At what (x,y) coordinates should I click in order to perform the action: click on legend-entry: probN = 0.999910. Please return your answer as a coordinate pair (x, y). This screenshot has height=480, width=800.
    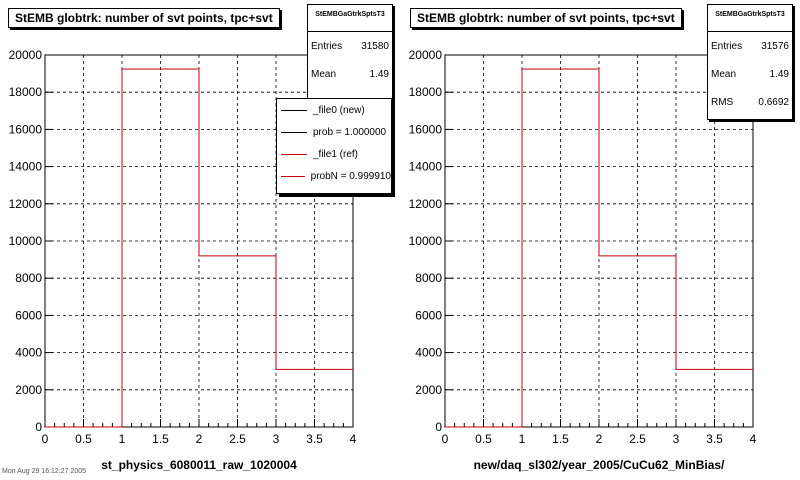
    Looking at the image, I should click on (334, 176).